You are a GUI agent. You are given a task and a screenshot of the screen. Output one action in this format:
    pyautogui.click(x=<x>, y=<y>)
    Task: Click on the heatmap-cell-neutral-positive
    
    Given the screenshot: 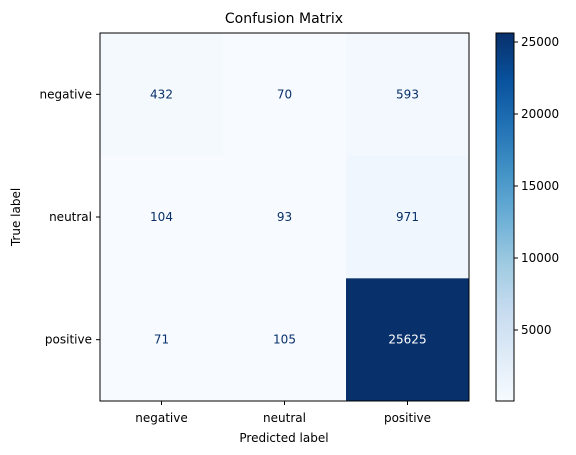 What is the action you would take?
    pyautogui.click(x=408, y=217)
    